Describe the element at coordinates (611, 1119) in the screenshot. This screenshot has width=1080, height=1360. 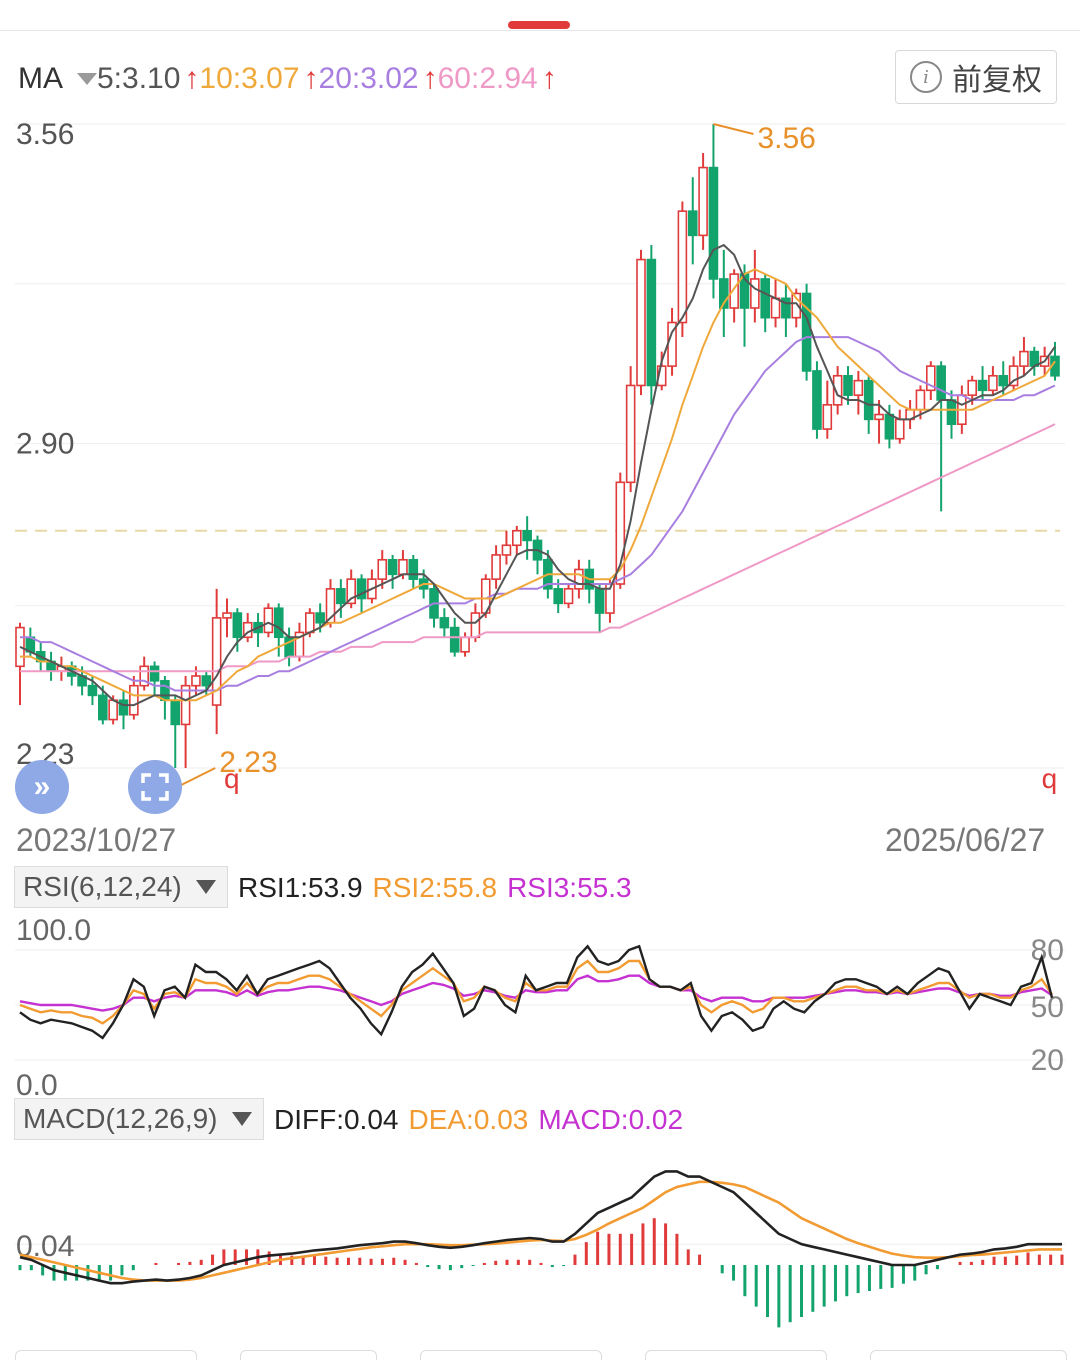
I see `macd-value: MACD:0.02` at that location.